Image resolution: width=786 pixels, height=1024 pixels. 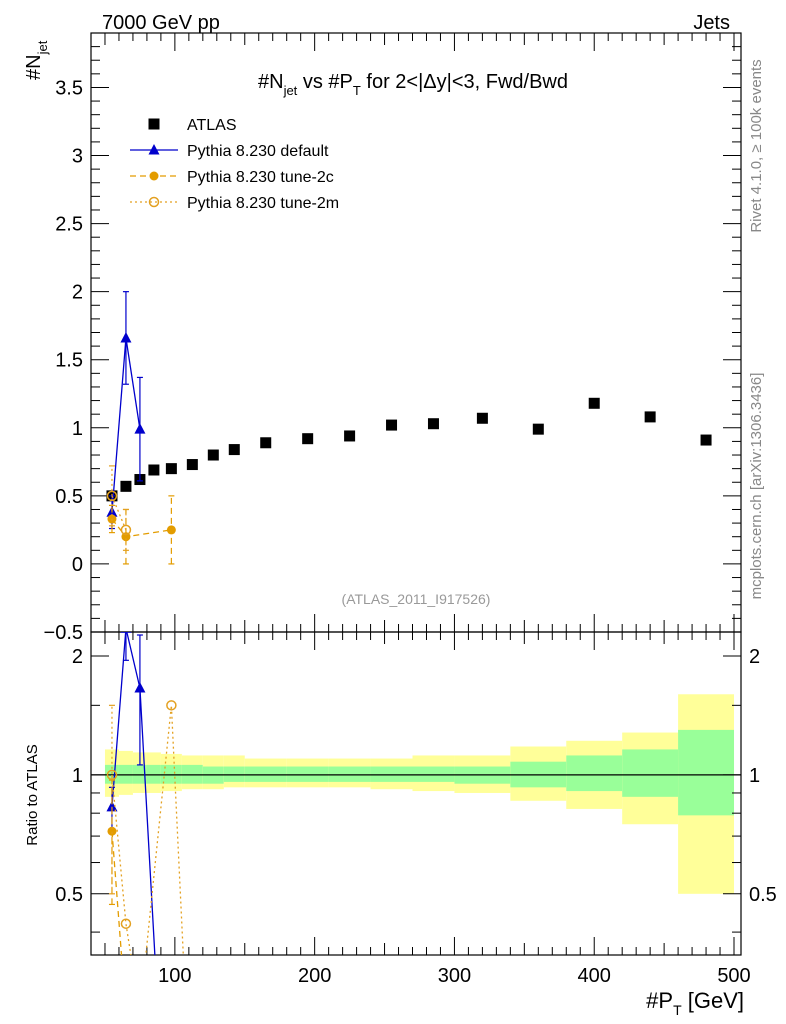 I want to click on ratio-y-tick-label-right: 2, so click(x=754, y=657).